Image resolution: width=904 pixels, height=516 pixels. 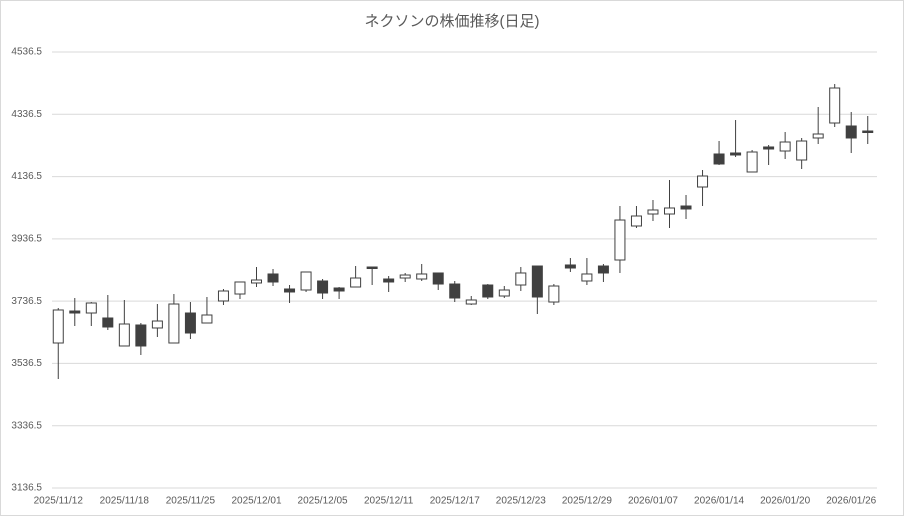 What do you see at coordinates (653, 501) in the screenshot?
I see `x-tick-label: 2026/01/07` at bounding box center [653, 501].